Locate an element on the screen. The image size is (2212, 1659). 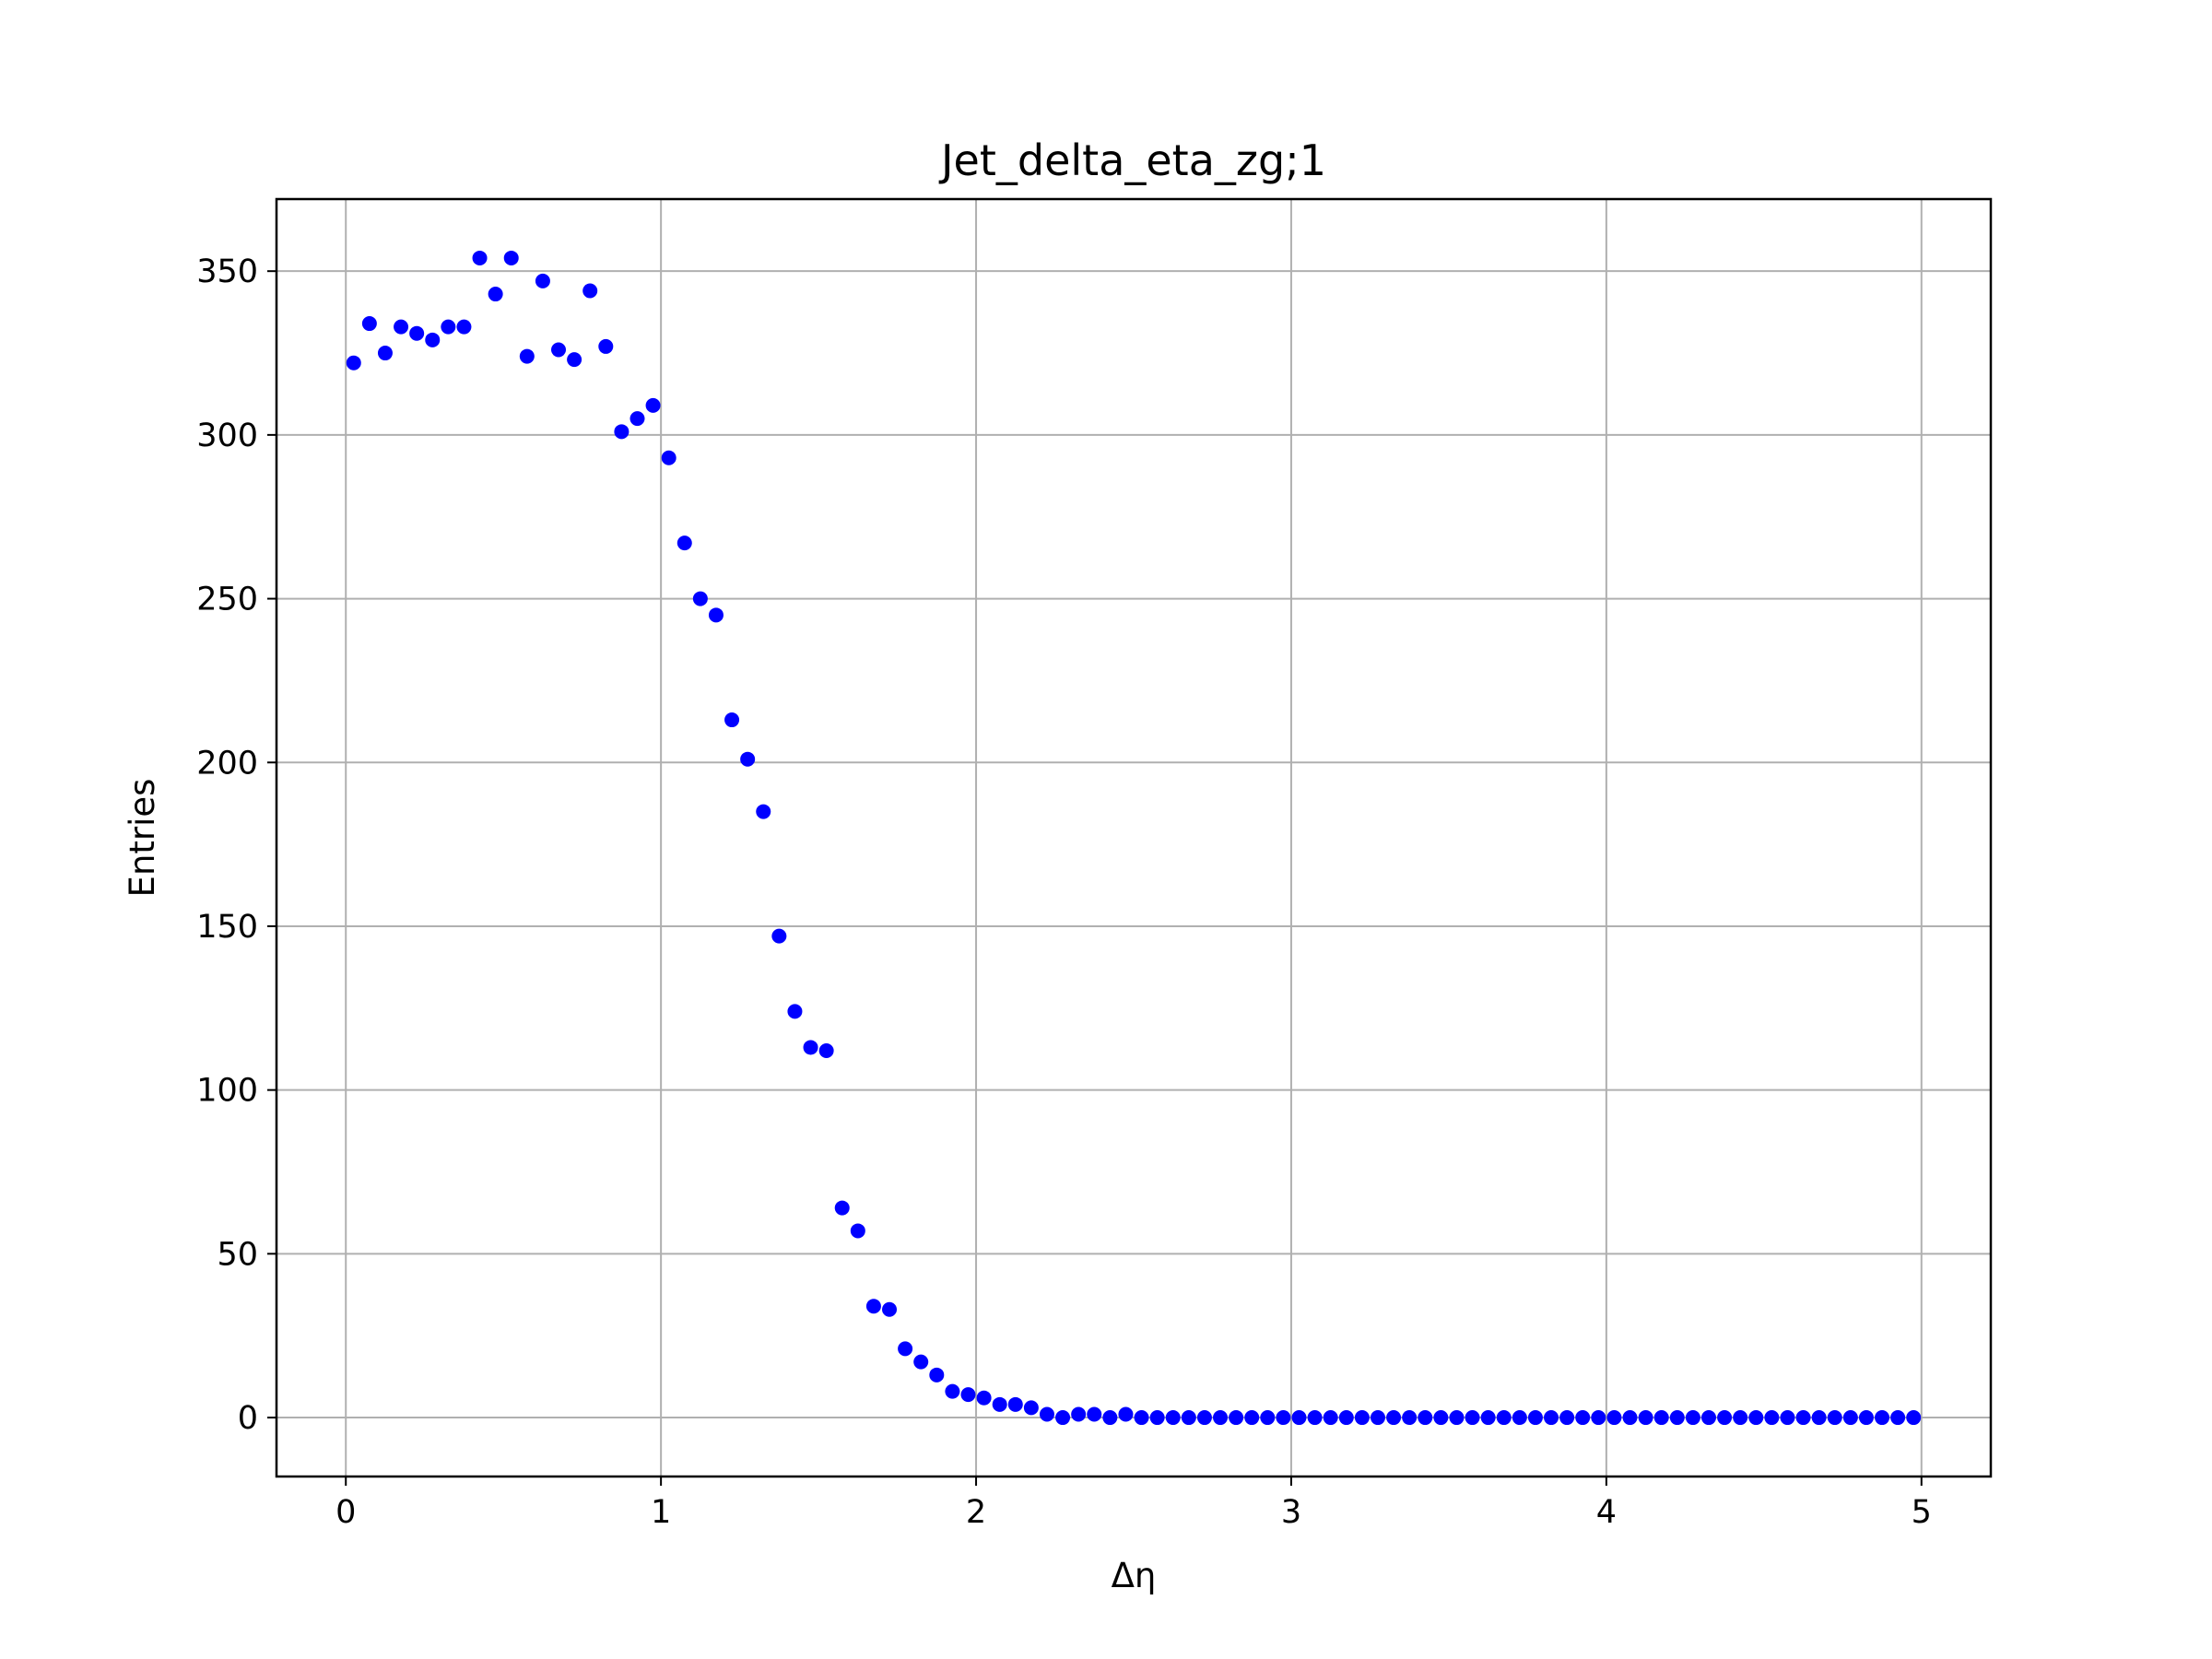
x-tick-label: 5 is located at coordinates (1922, 1512).